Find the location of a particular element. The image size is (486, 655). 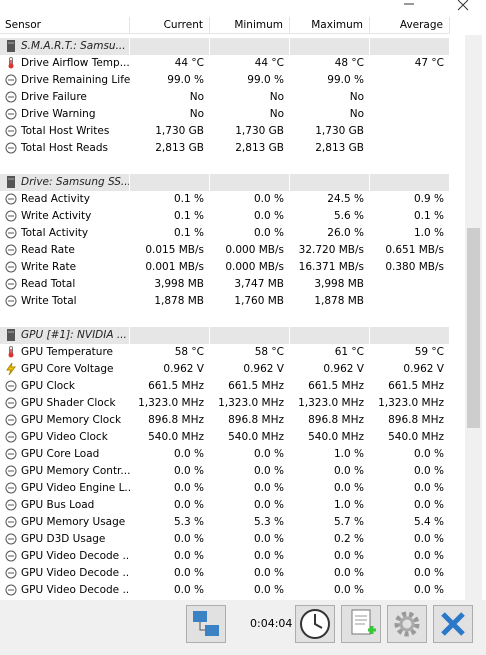

sensor-value: 5.4 % is located at coordinates (428, 522).